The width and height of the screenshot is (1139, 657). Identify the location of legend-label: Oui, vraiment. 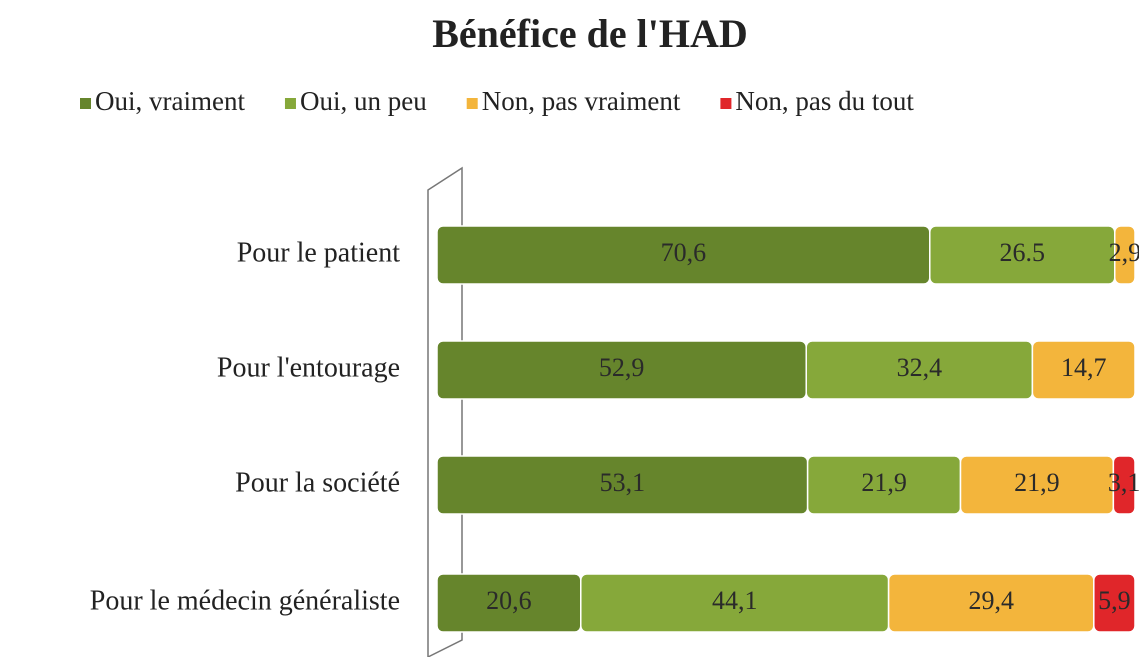
(170, 101).